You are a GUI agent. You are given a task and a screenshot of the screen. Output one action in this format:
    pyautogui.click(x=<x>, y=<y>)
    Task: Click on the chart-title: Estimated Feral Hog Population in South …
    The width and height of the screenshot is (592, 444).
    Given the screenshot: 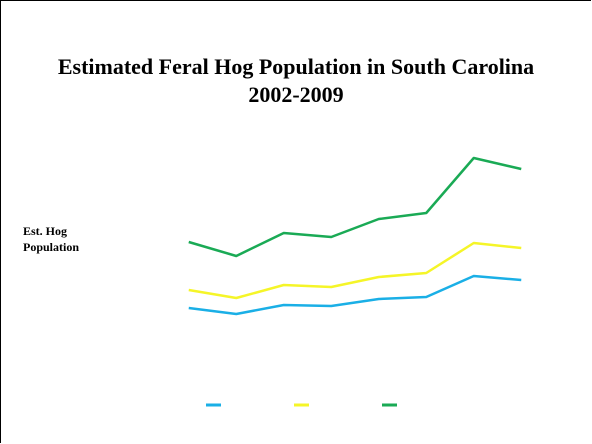 What is the action you would take?
    pyautogui.click(x=296, y=80)
    